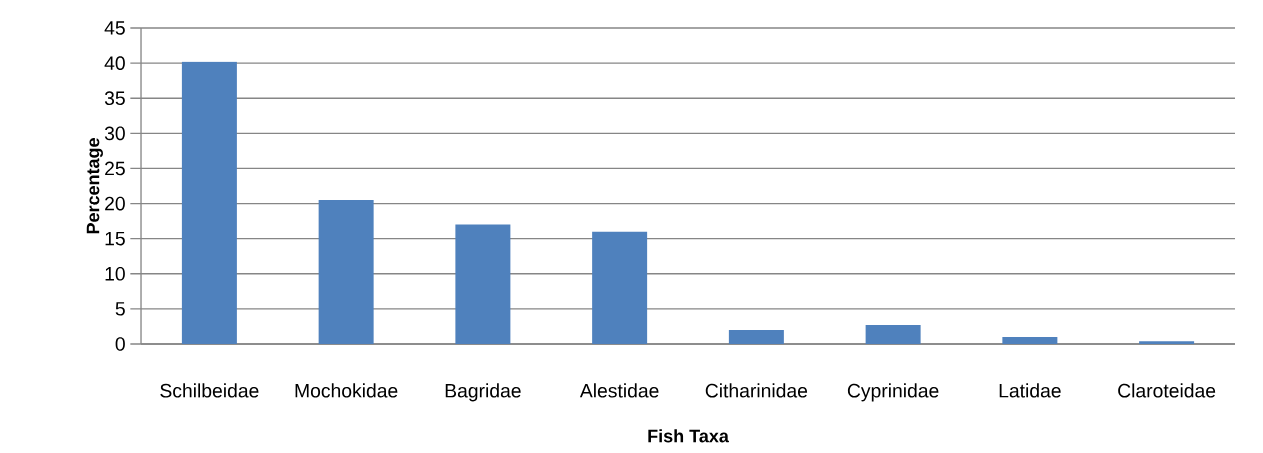  I want to click on y-tick-label: 15, so click(115, 238).